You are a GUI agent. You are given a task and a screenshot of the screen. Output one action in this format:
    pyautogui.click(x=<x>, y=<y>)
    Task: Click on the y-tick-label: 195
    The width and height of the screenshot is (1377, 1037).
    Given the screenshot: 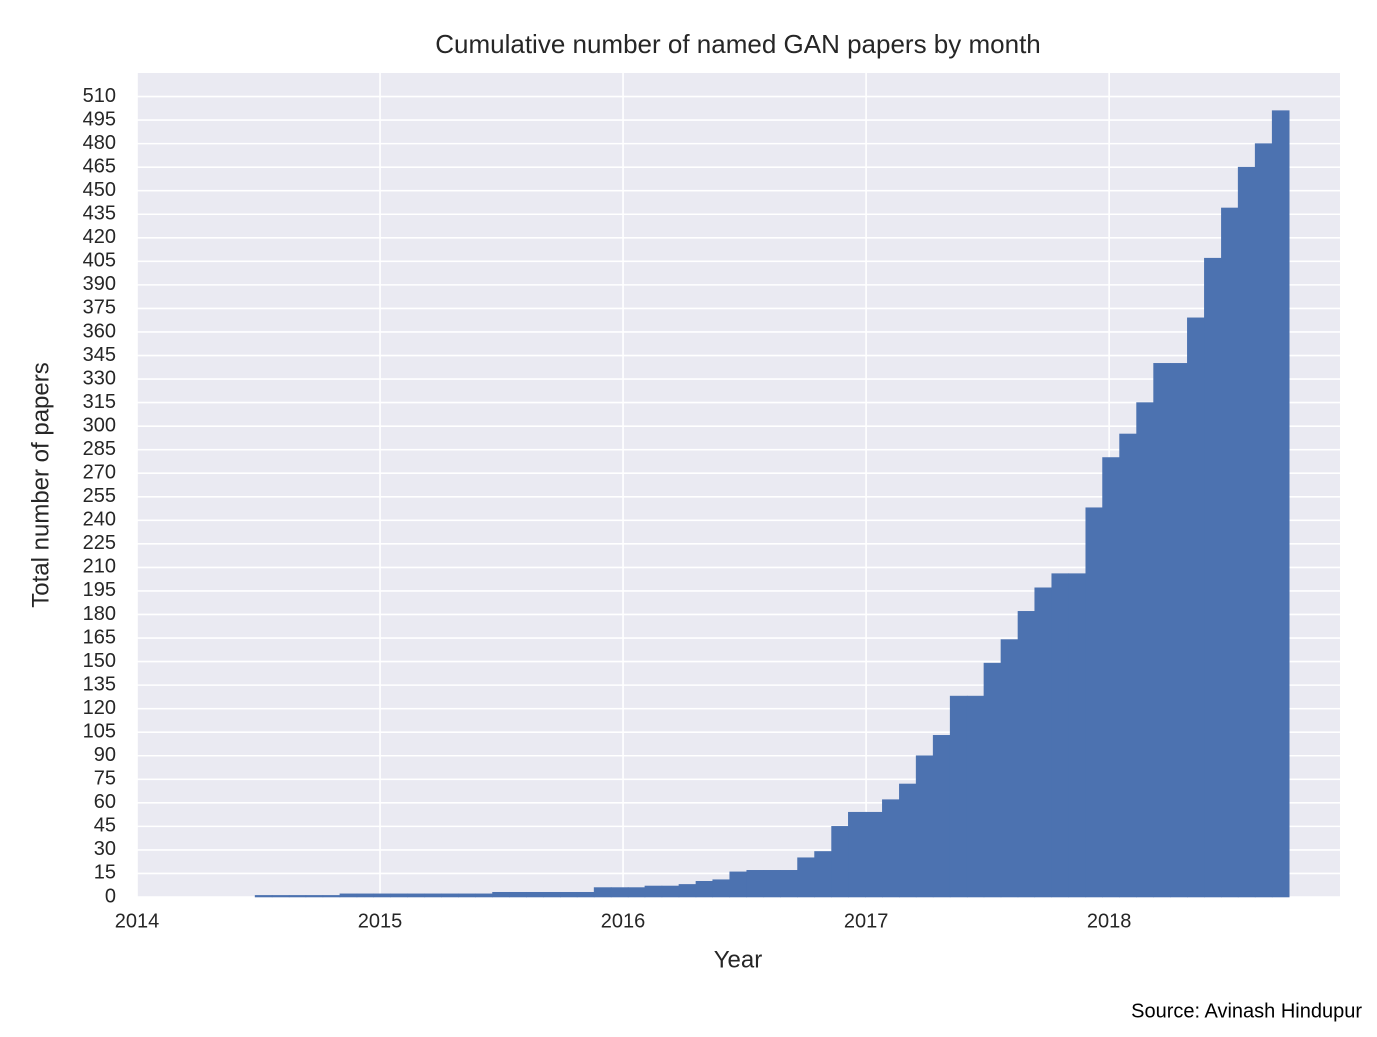 What is the action you would take?
    pyautogui.click(x=99, y=590)
    